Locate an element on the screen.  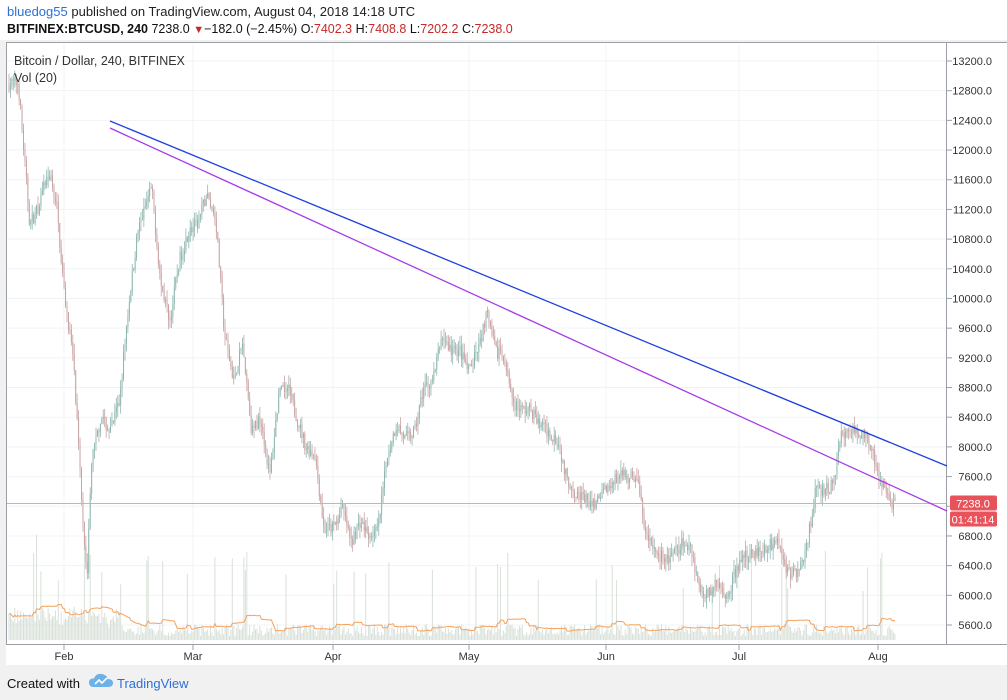
high-label: H: is located at coordinates (362, 29).